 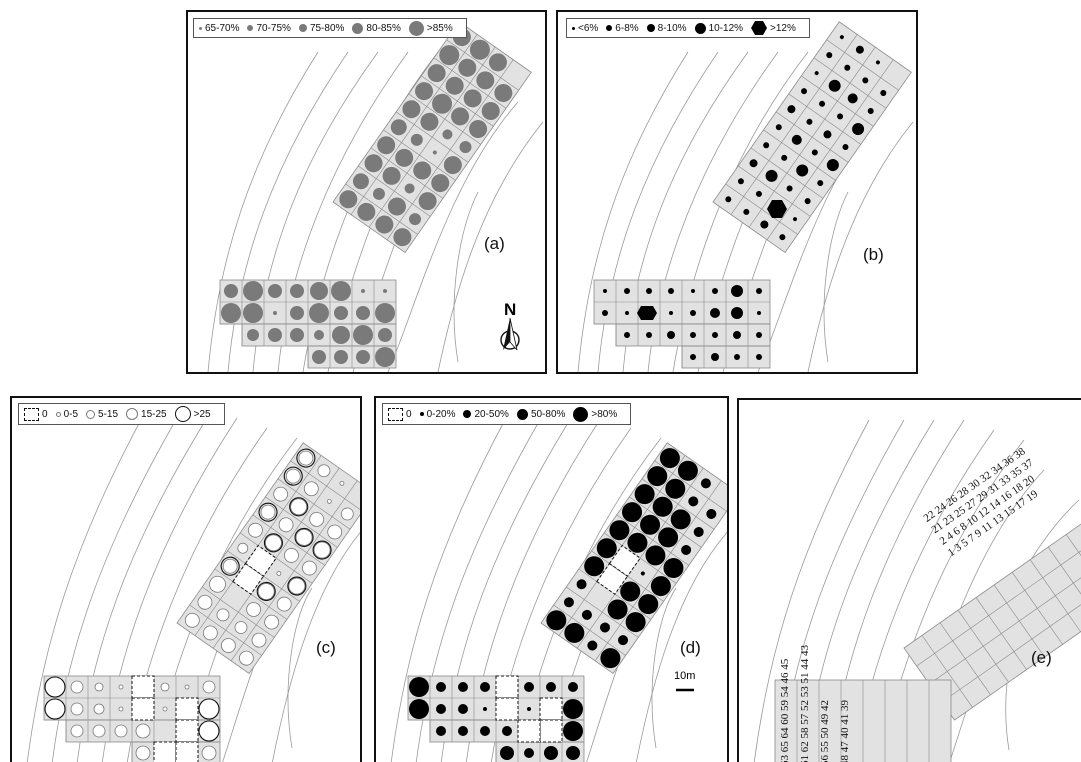 I want to click on hexagon-marker, so click(x=777, y=209).